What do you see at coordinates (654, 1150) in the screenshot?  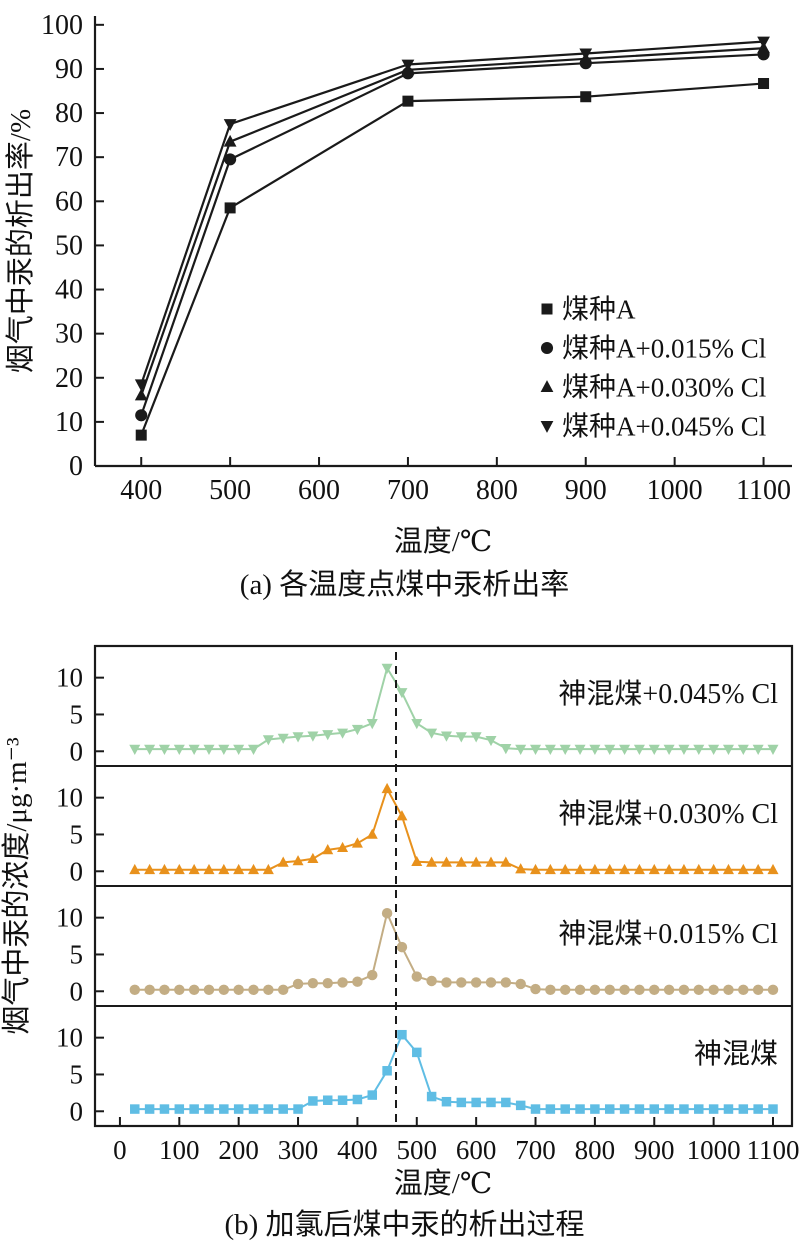 I see `x-tick-label: 900` at bounding box center [654, 1150].